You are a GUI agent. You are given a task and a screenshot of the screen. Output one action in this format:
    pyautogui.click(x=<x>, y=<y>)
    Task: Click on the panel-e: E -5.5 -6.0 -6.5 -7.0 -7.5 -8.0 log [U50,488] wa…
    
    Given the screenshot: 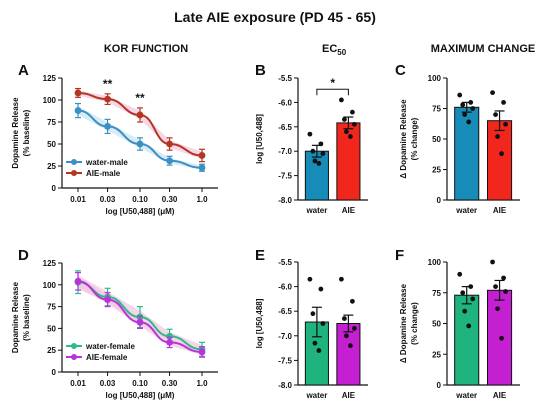 What is the action you would take?
    pyautogui.click(x=311, y=323)
    